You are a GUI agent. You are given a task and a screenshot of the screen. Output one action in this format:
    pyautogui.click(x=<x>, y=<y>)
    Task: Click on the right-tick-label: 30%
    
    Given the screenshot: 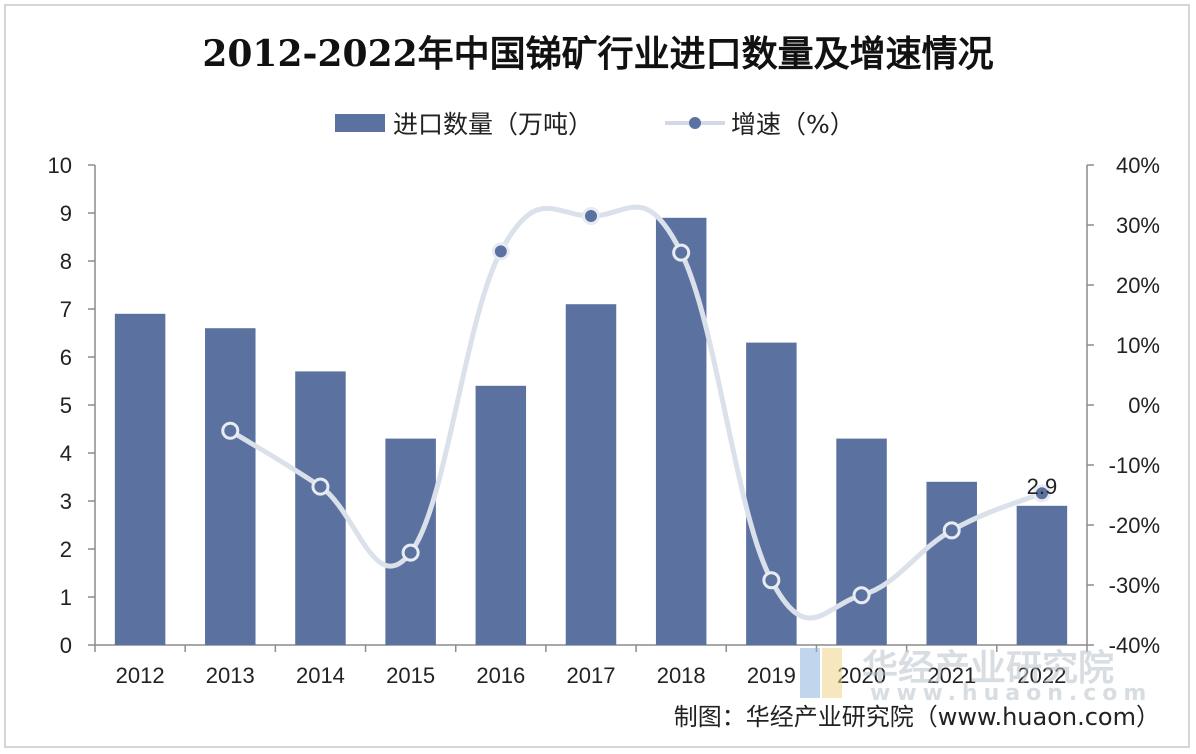 What is the action you would take?
    pyautogui.click(x=1138, y=225)
    